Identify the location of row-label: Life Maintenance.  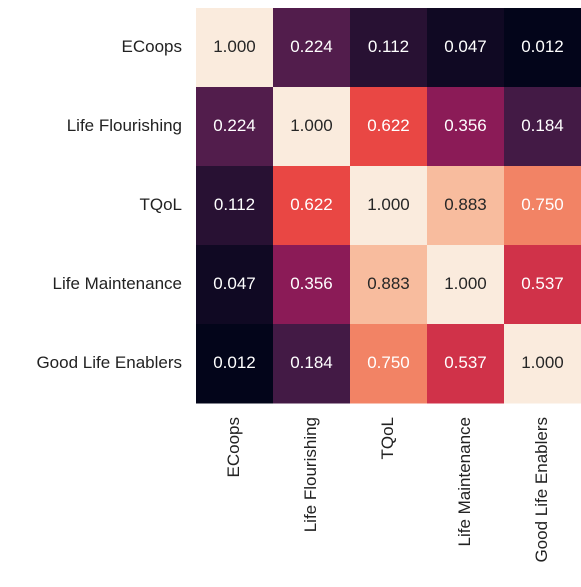
(117, 283).